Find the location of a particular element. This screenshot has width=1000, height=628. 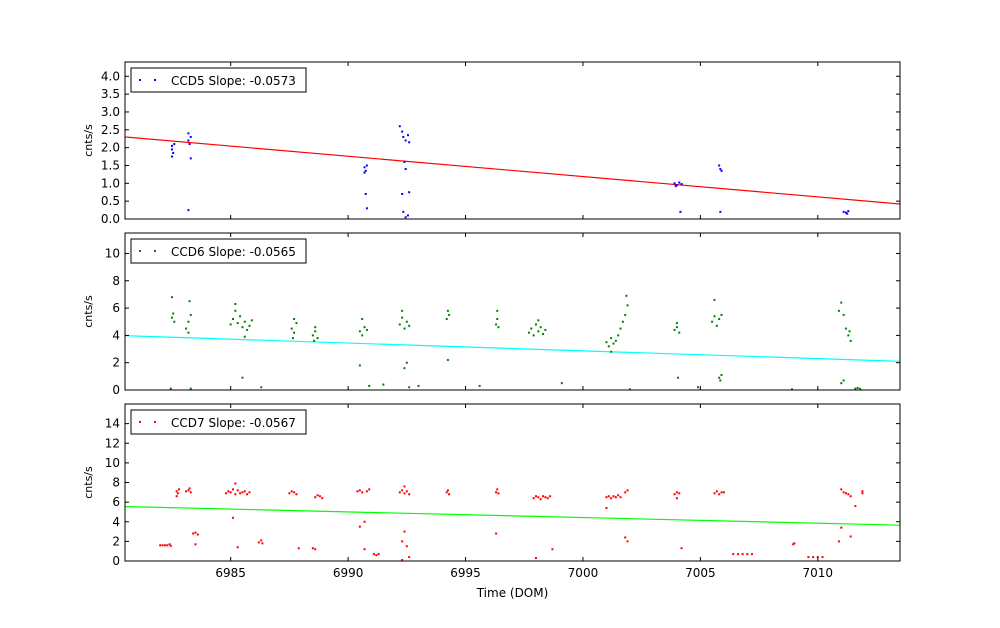

y-tick-label: 1.0 is located at coordinates (110, 183).